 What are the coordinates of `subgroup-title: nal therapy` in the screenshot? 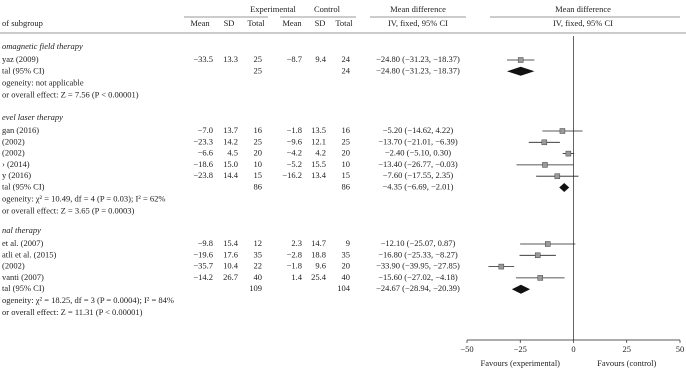 It's located at (21, 230).